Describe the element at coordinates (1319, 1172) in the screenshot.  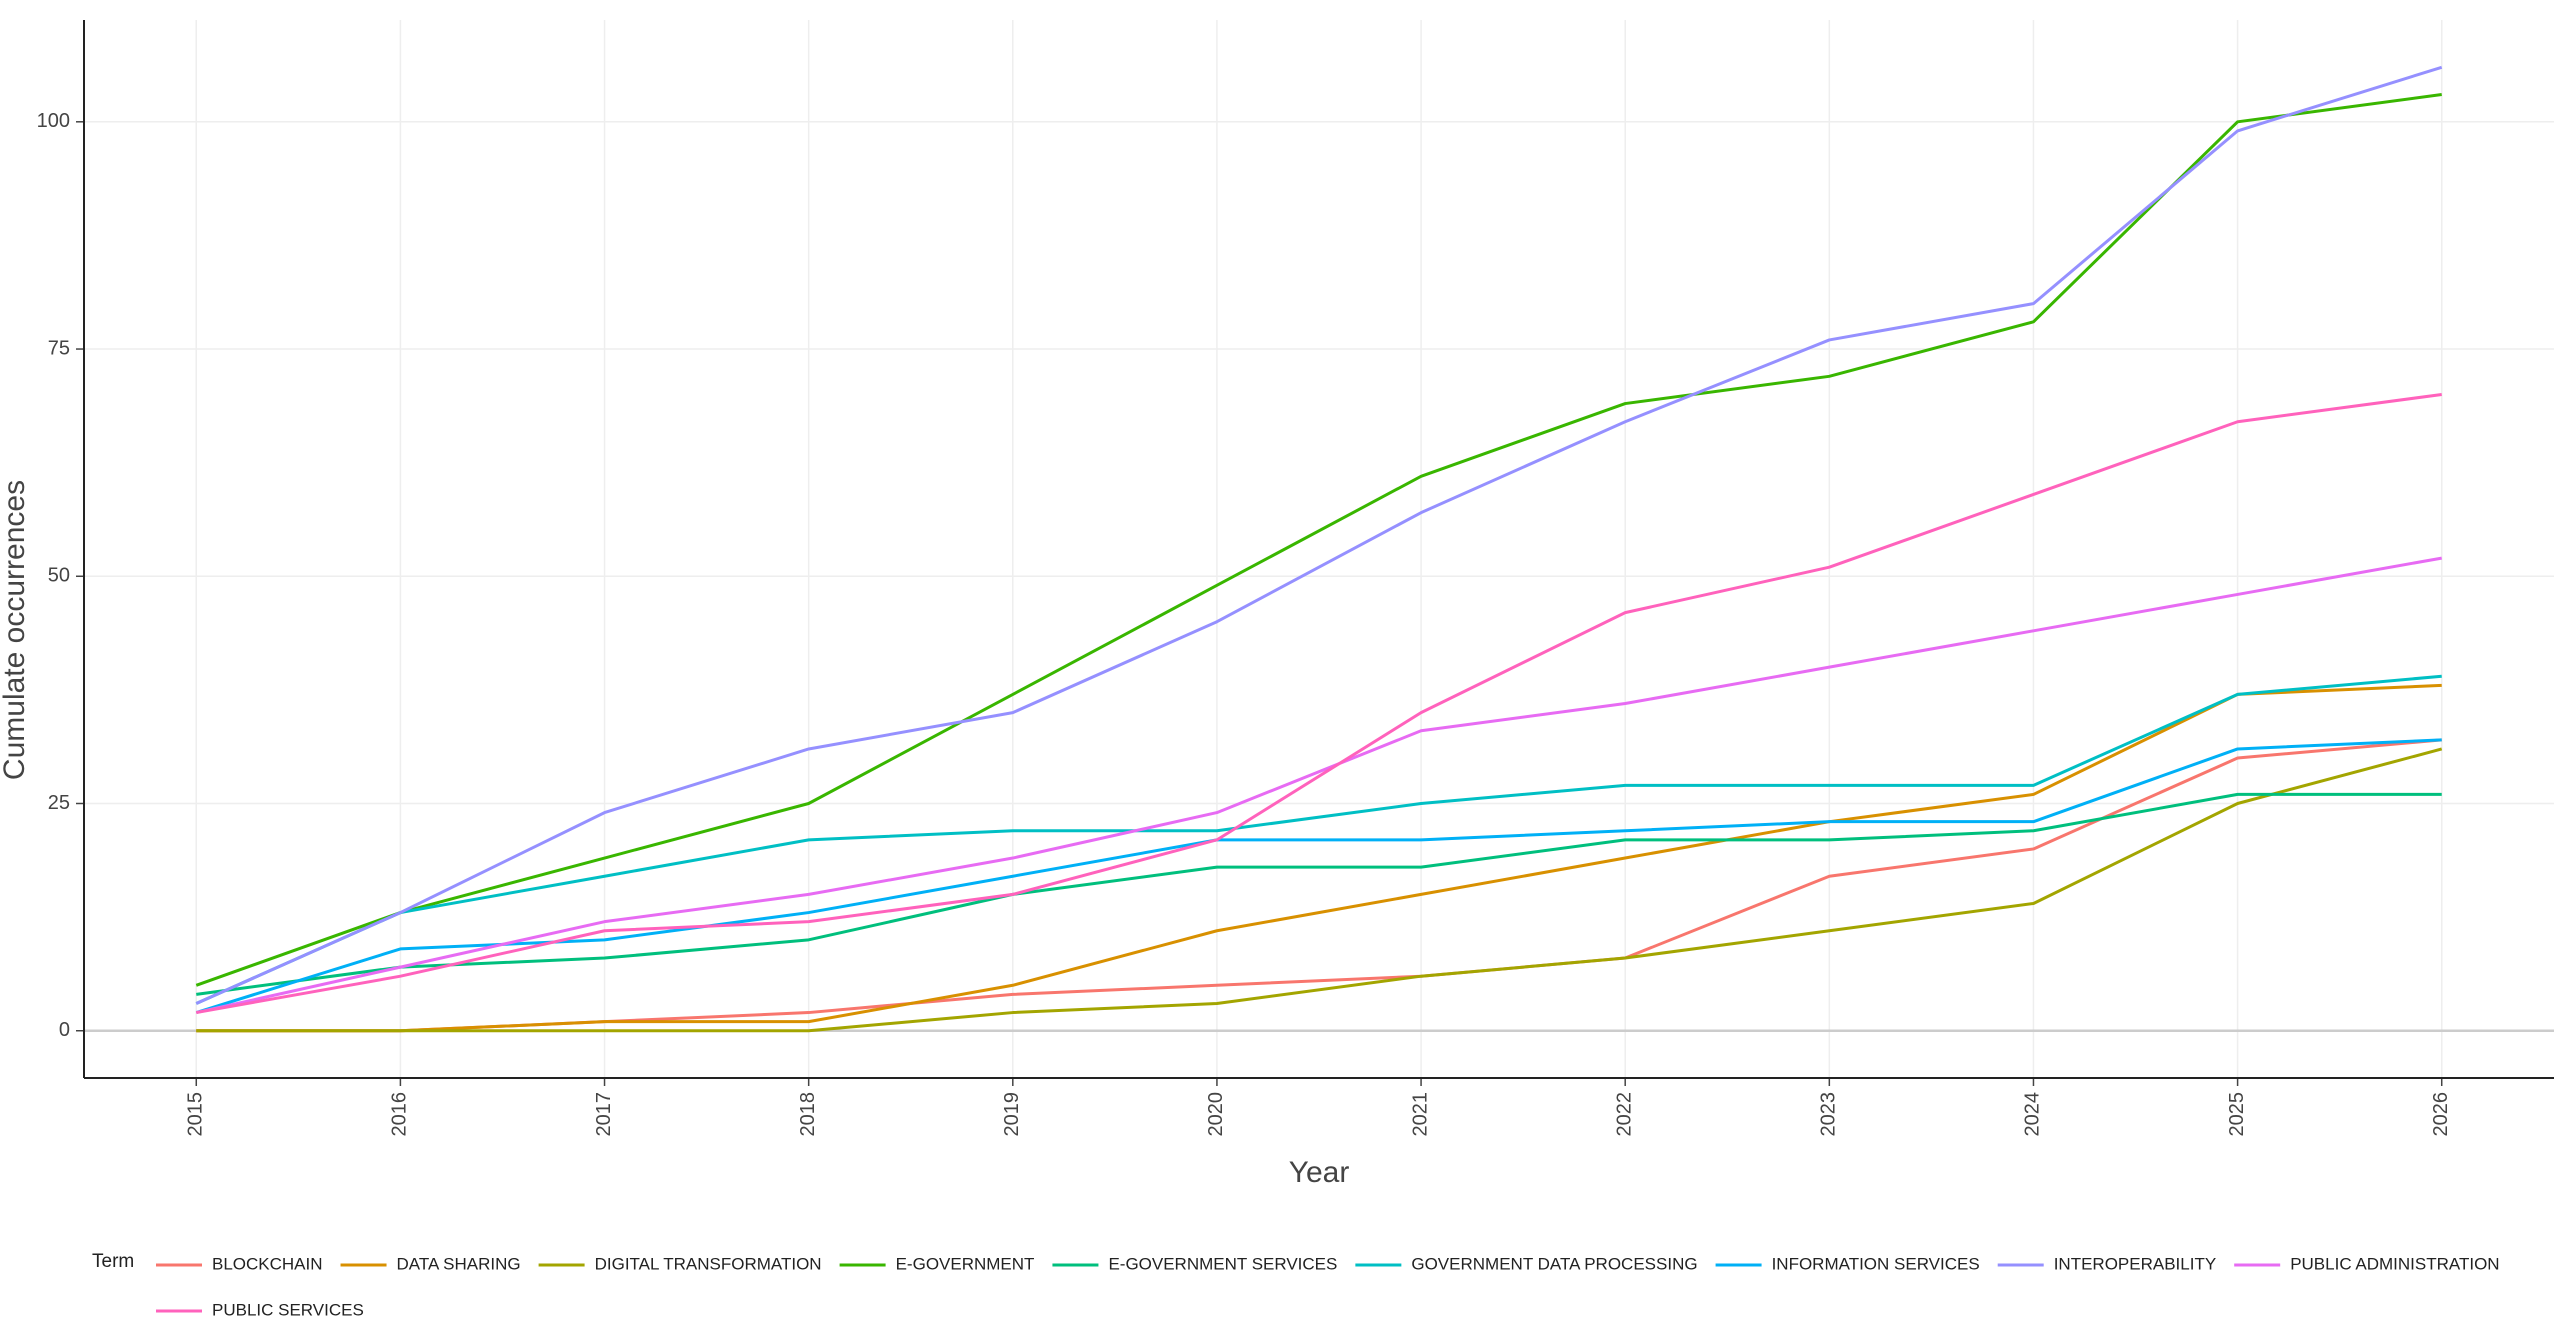
I see `x-axis-title: Year` at that location.